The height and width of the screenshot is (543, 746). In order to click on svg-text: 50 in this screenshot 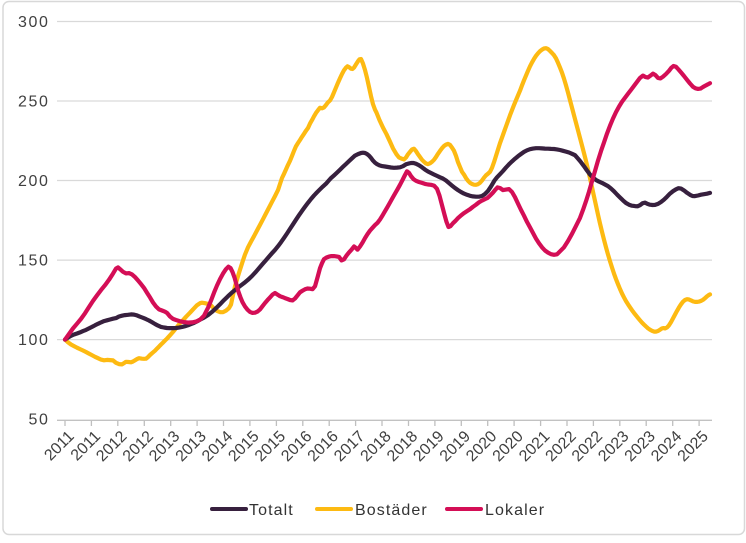, I will do `click(39, 420)`.